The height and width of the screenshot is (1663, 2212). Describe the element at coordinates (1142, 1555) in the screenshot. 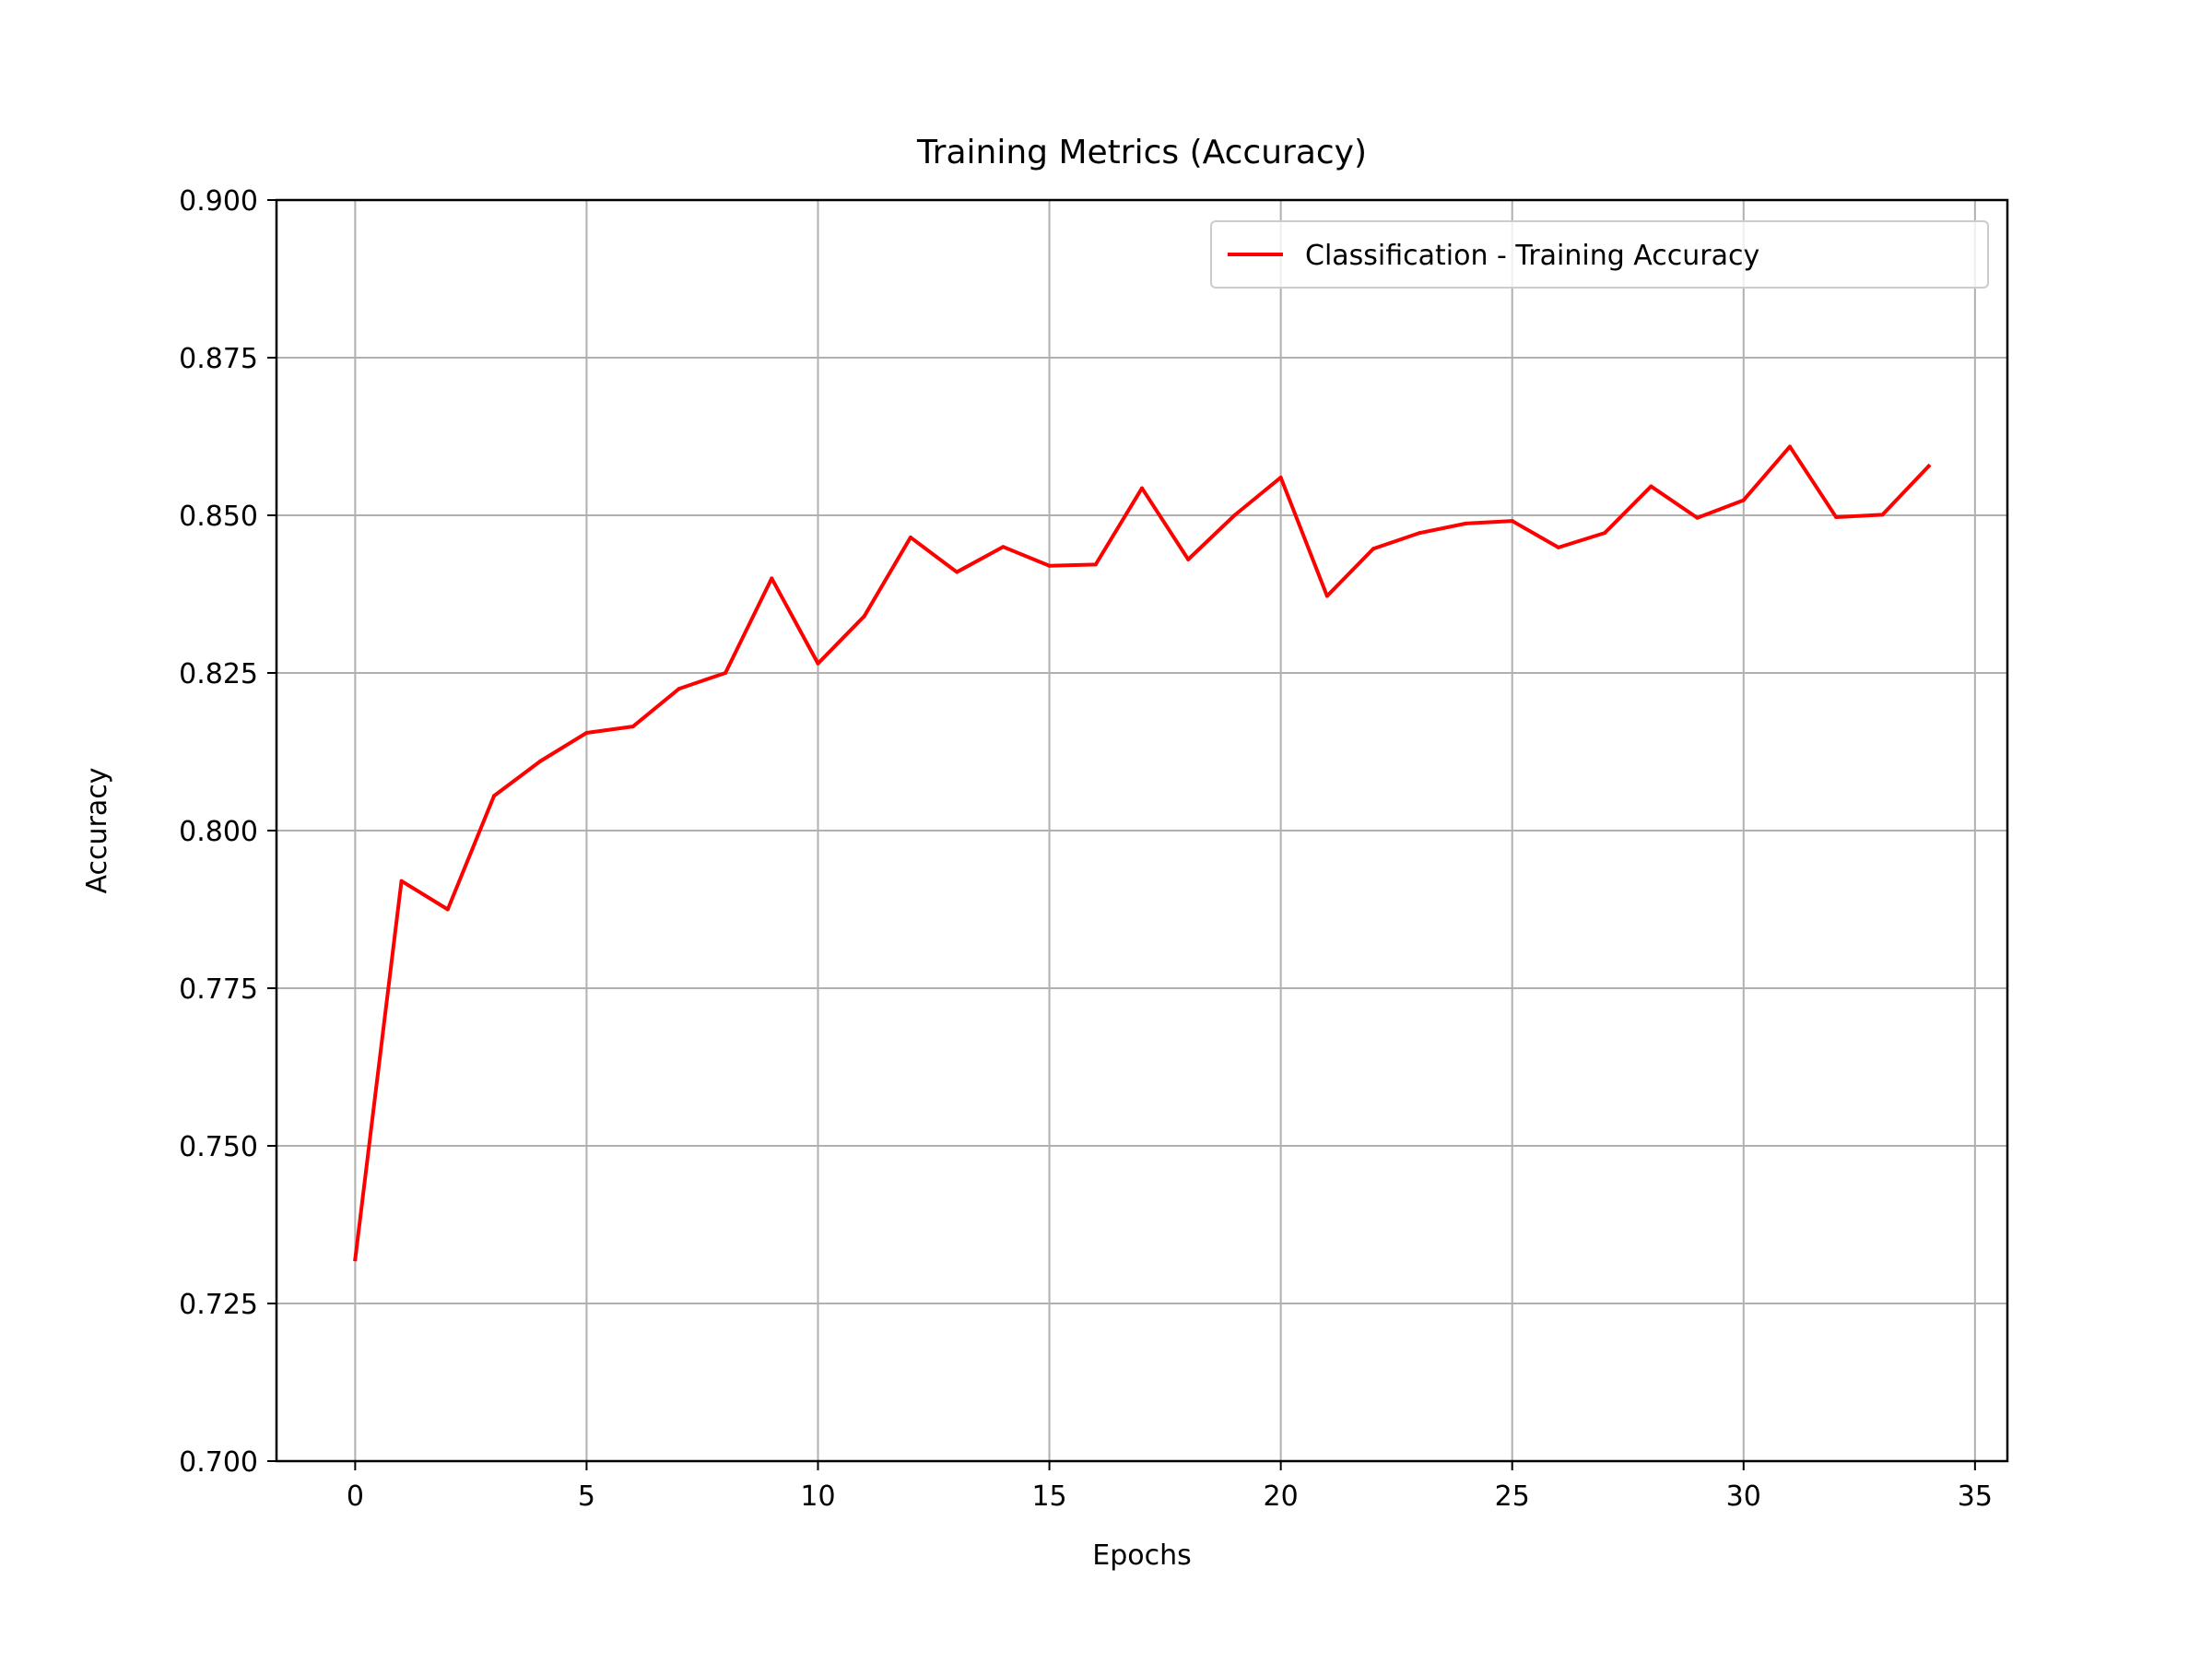

I see `x-axis-label: Epochs` at that location.